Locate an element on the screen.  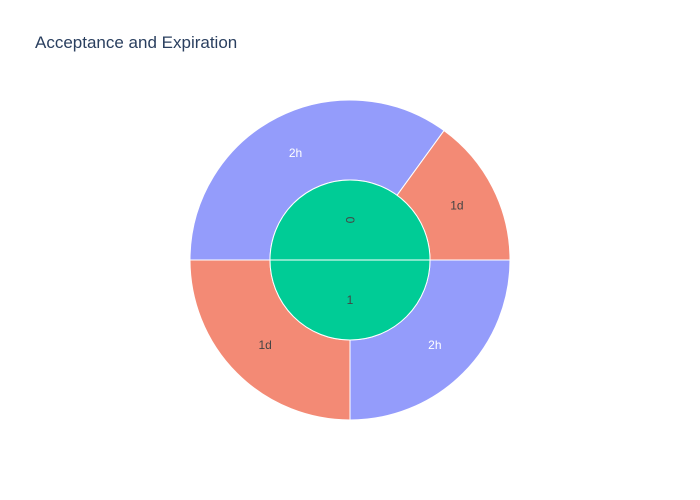
sunburst-label-0: 0 is located at coordinates (350, 220).